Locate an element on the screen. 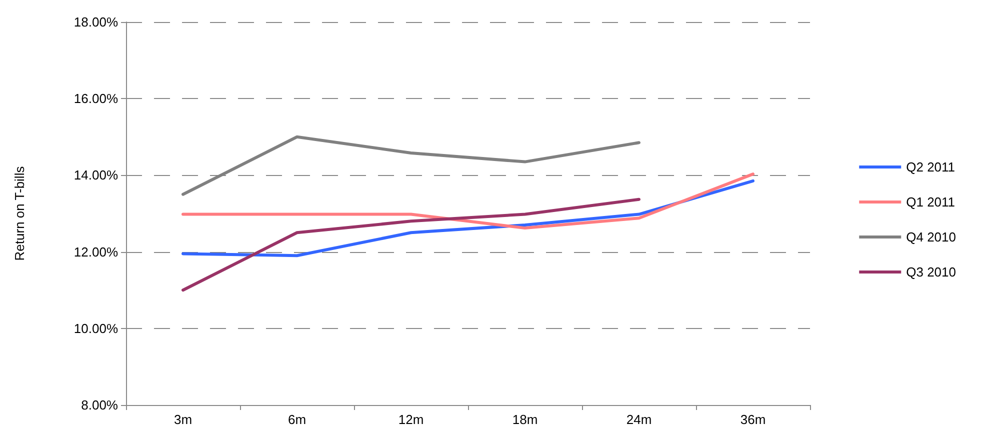 This screenshot has width=981, height=439. y-tick-label: 10.00% is located at coordinates (96, 328).